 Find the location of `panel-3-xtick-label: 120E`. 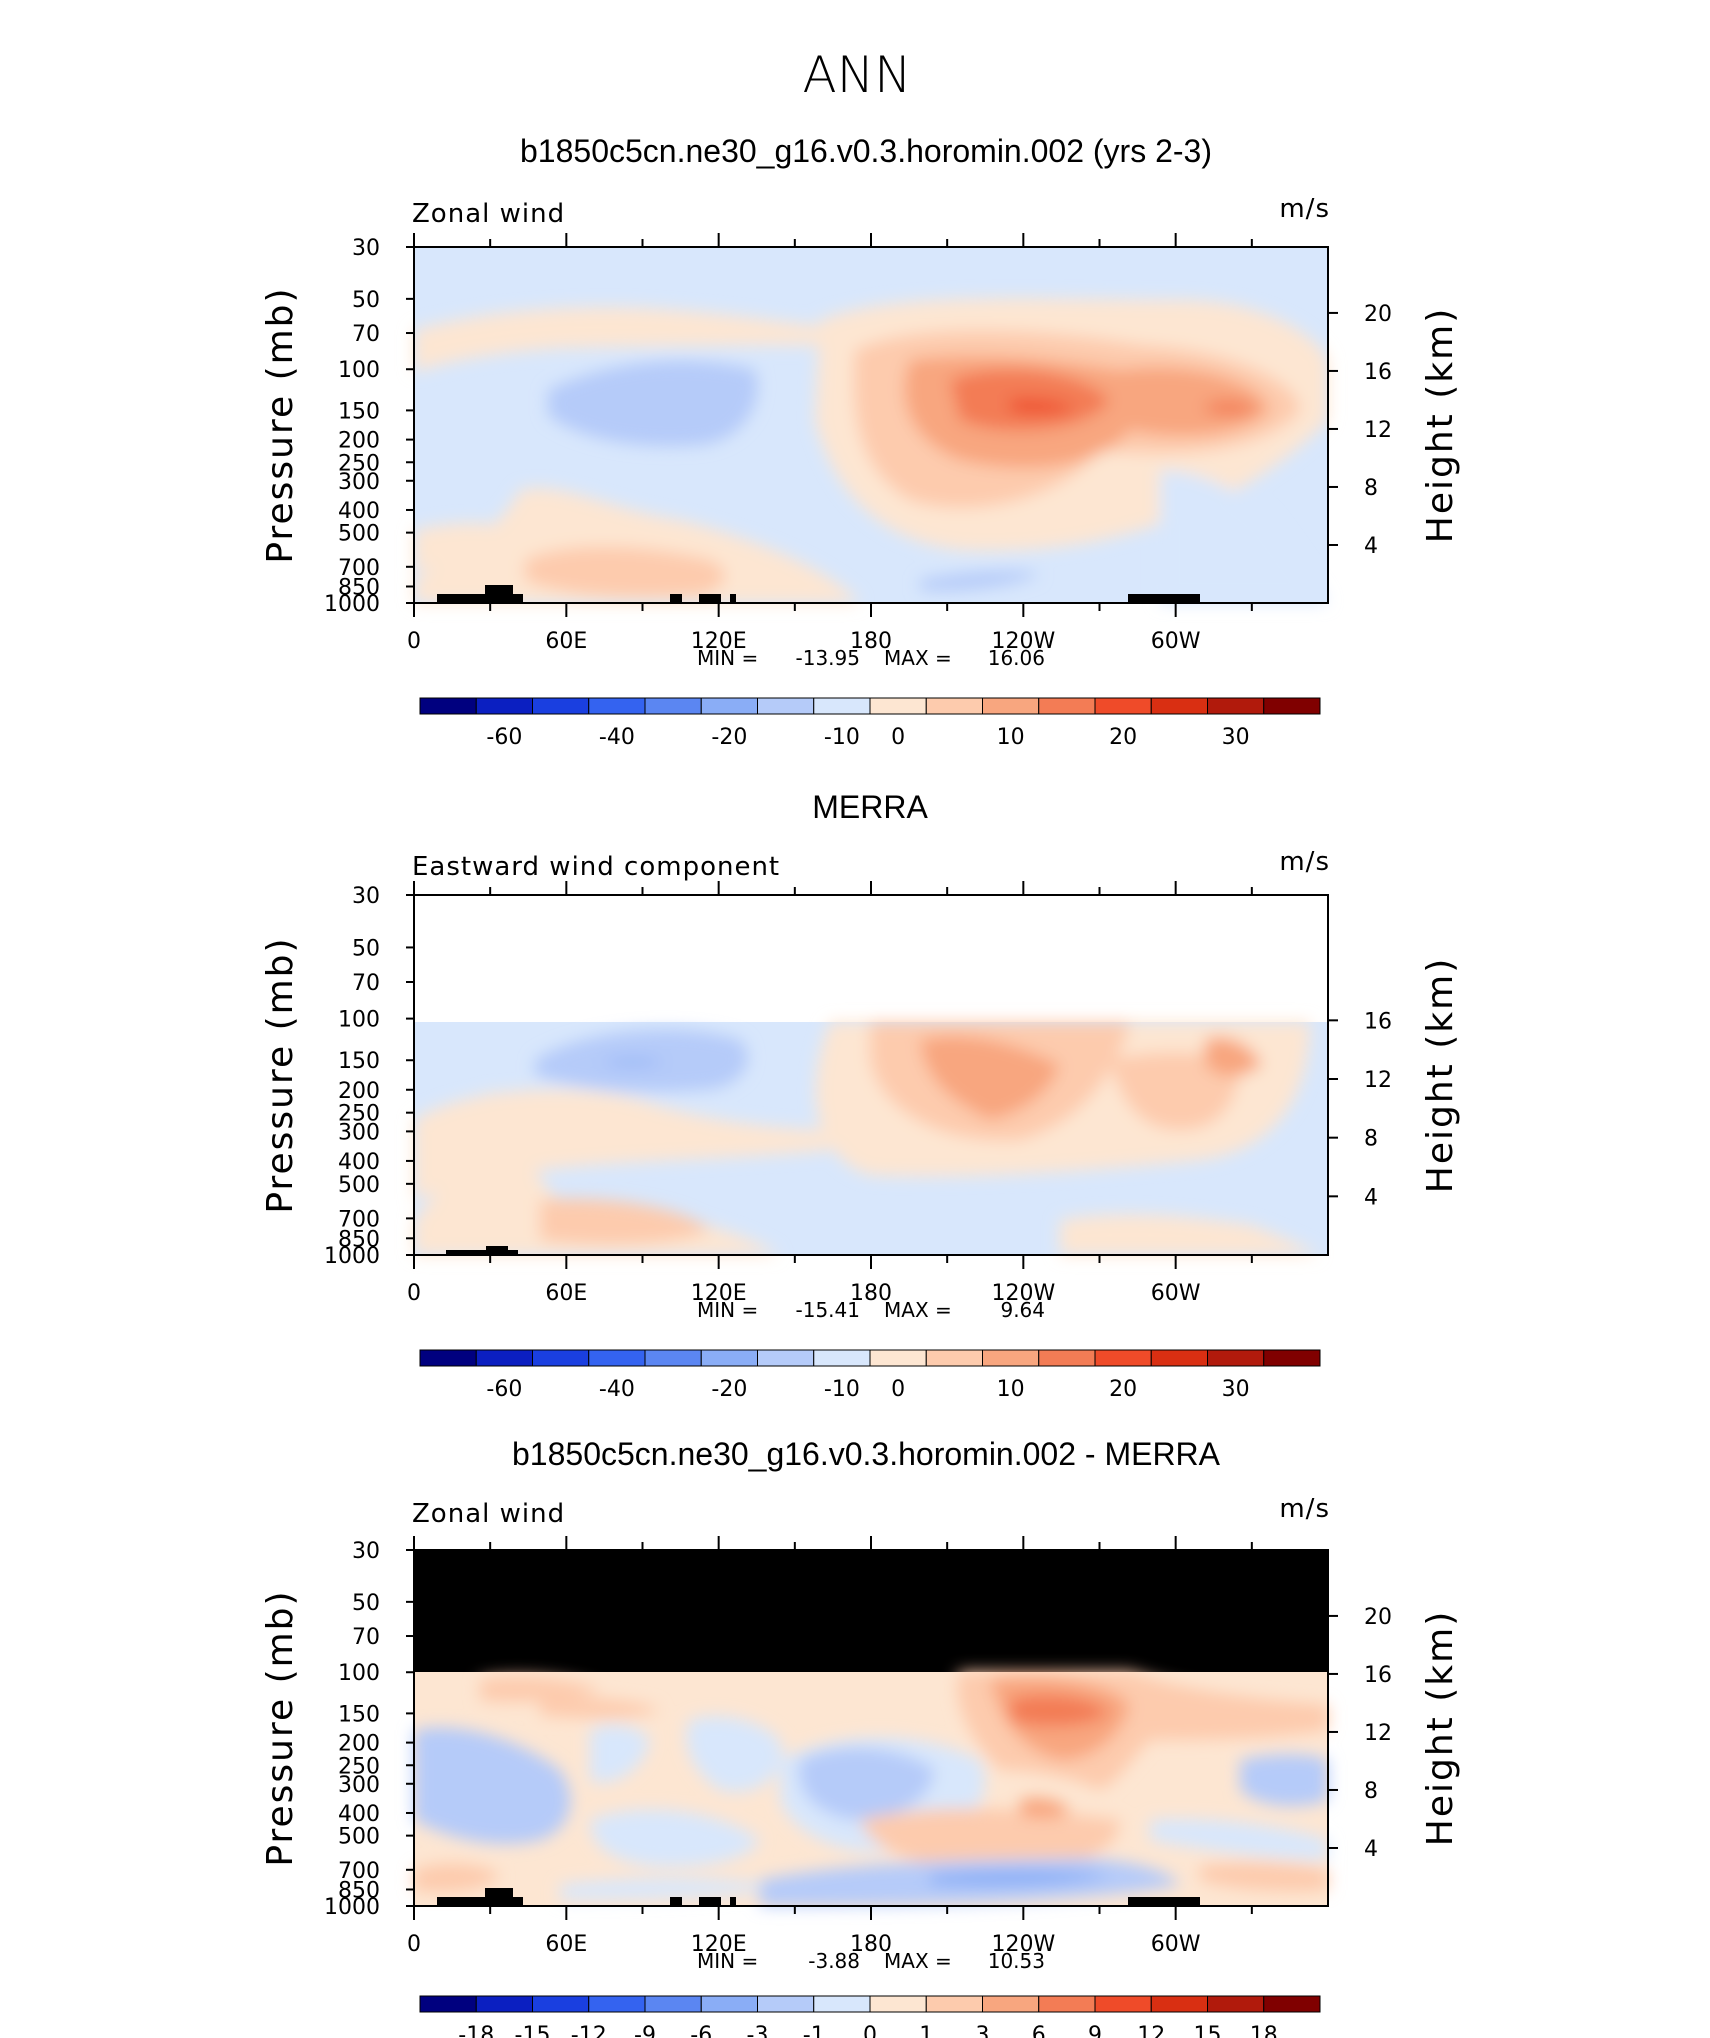

panel-3-xtick-label: 120E is located at coordinates (719, 1944).